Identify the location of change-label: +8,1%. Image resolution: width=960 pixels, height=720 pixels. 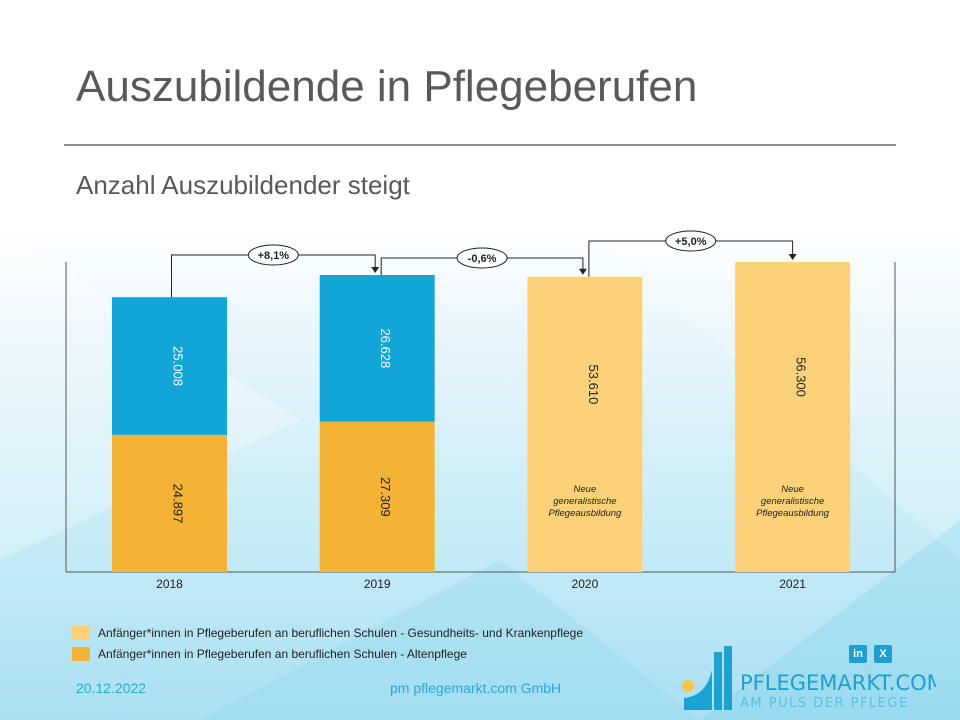
(274, 256).